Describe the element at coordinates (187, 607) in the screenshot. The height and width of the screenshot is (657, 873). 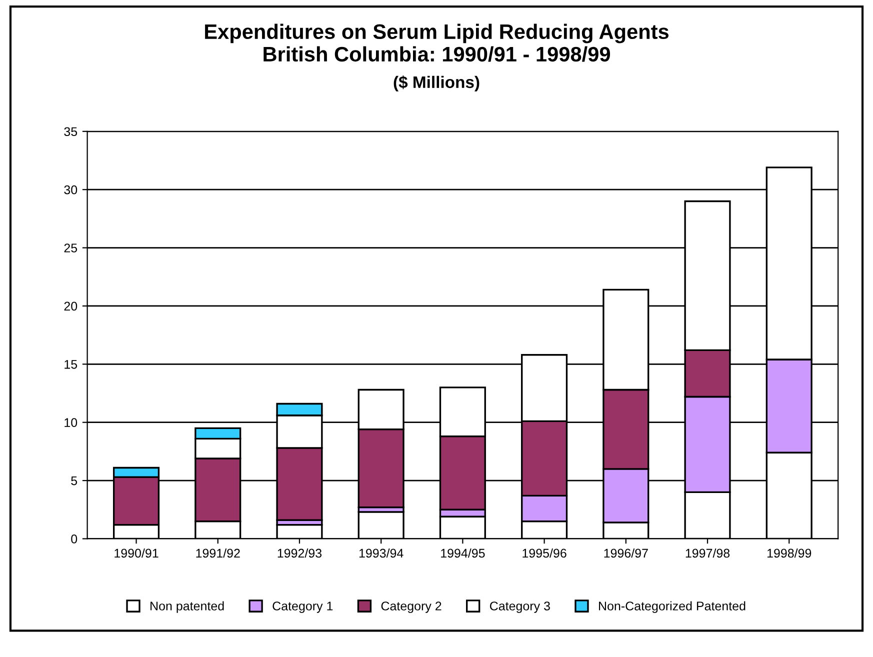
I see `legend-label: Non patented` at that location.